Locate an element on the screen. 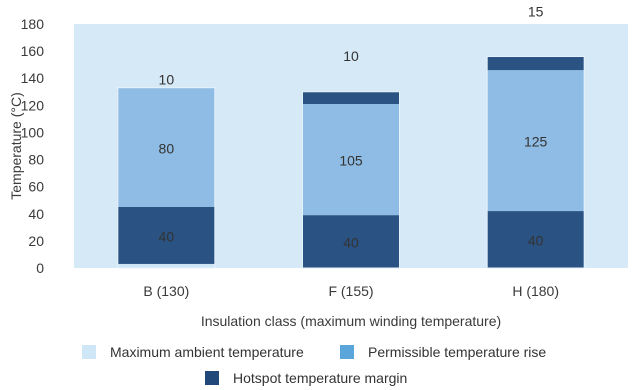 This screenshot has width=640, height=390. legend-item-rise: Permissible temperature rise is located at coordinates (443, 352).